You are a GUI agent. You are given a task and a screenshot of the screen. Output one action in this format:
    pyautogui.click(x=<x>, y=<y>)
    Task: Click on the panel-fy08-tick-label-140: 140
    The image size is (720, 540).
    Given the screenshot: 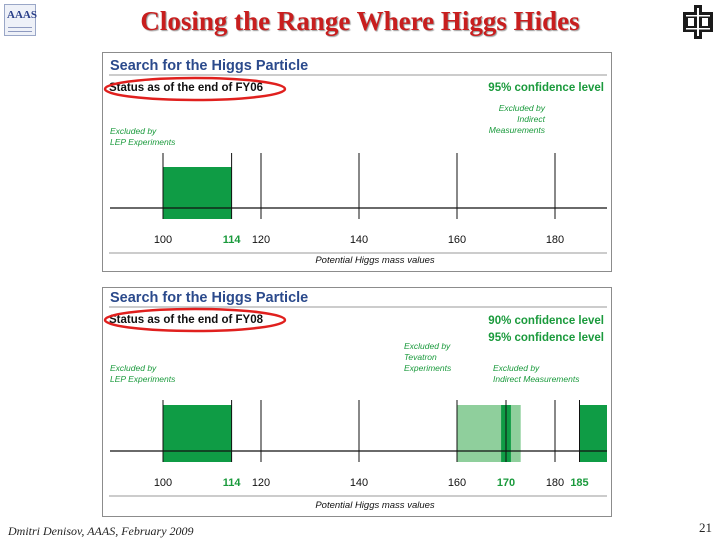 What is the action you would take?
    pyautogui.click(x=359, y=483)
    